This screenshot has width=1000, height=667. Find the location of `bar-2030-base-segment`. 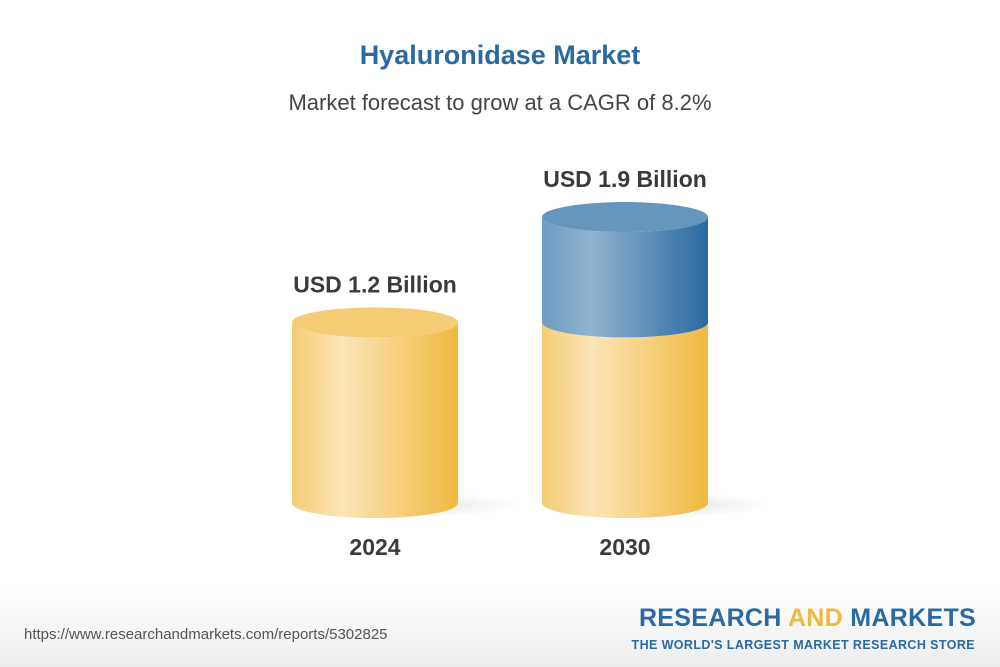

bar-2030-base-segment is located at coordinates (625, 420).